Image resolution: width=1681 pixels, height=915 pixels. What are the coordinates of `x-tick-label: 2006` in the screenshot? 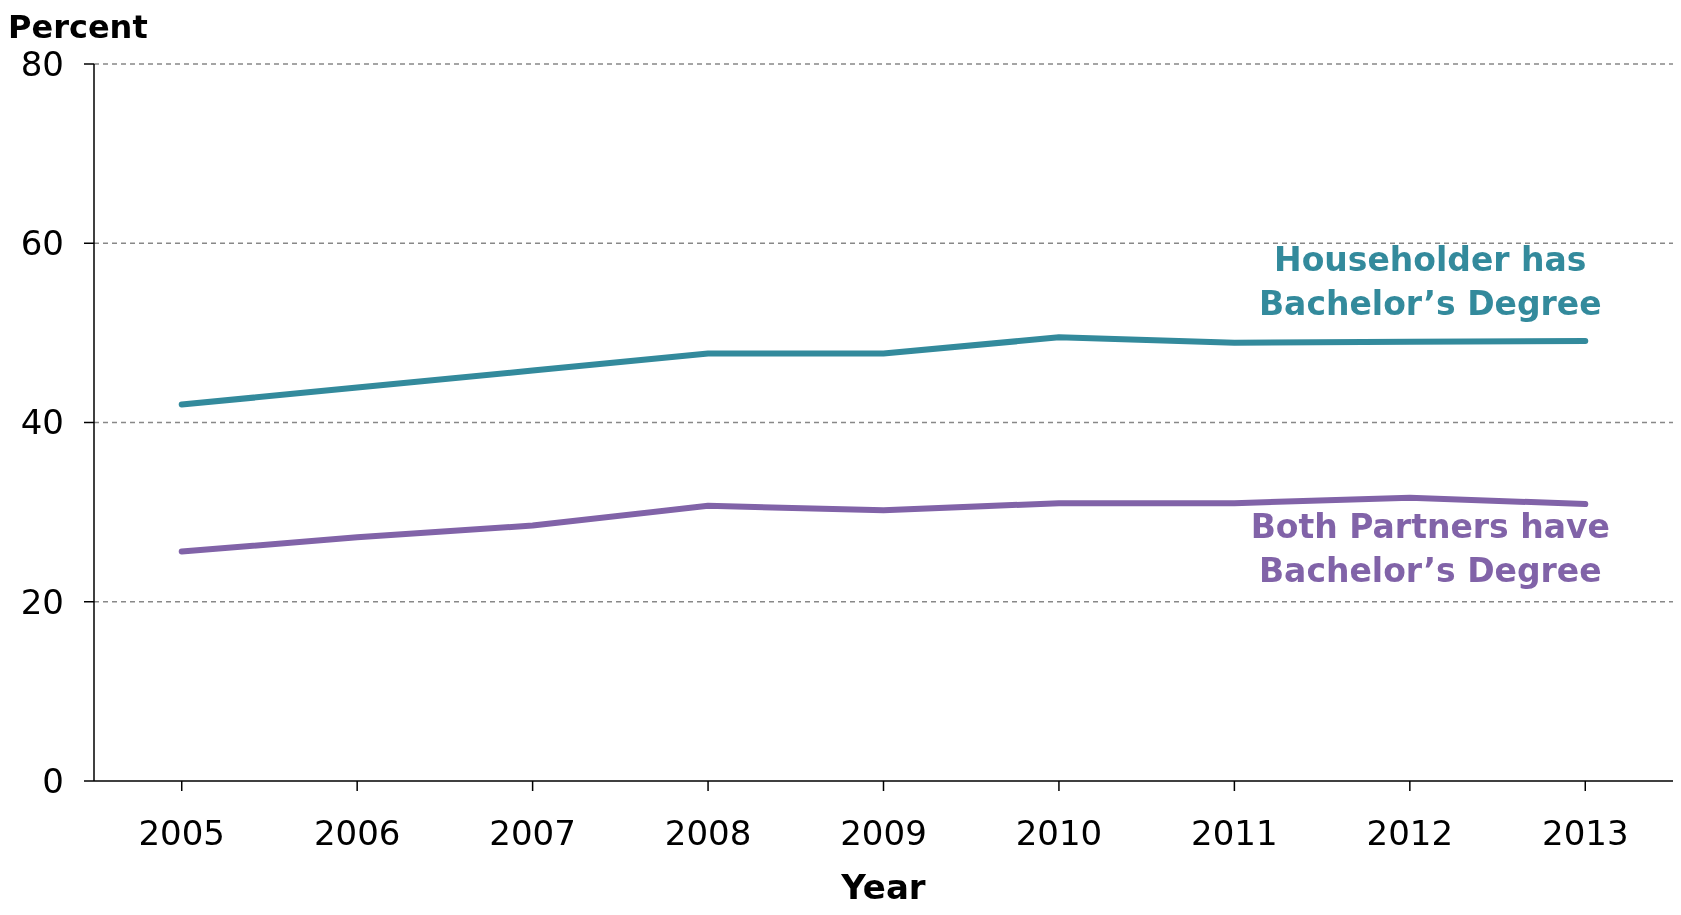 It's located at (357, 833).